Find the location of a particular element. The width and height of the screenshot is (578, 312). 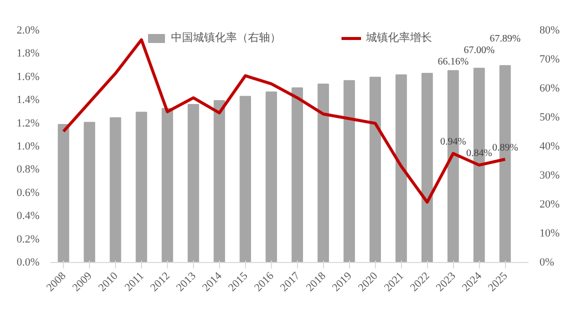

data-label: 0.84% is located at coordinates (479, 154).